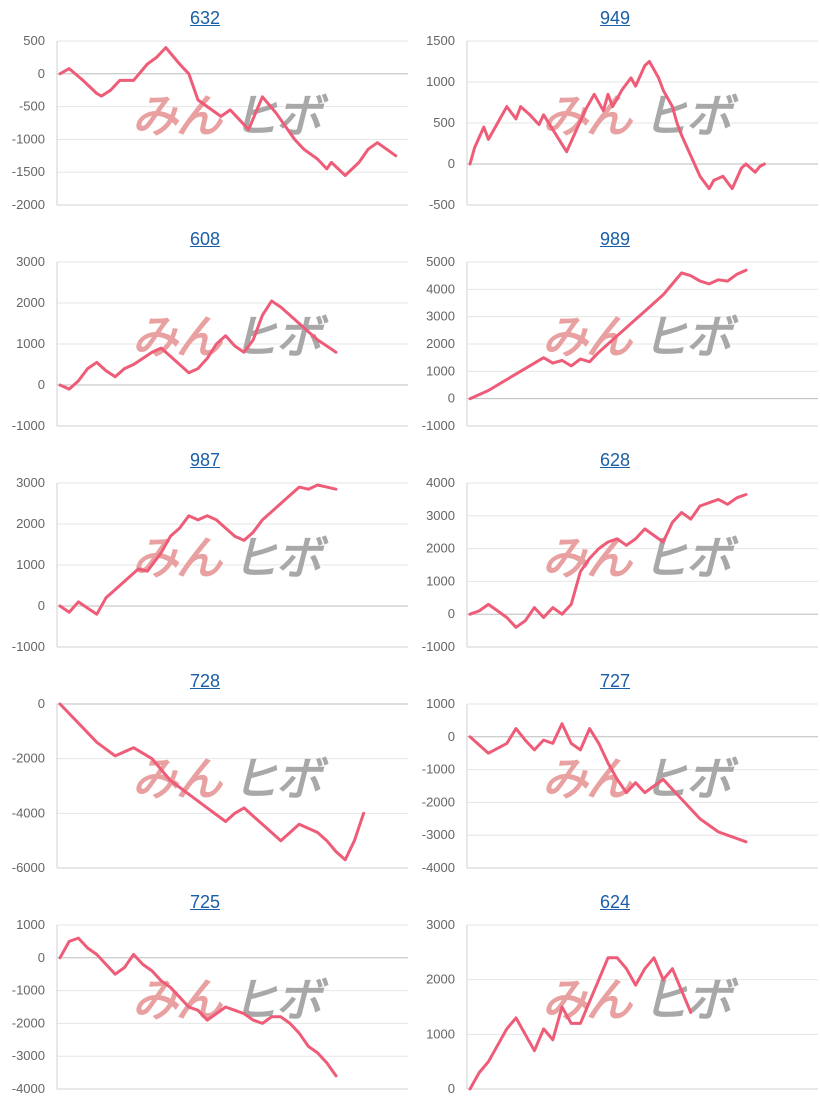 Image resolution: width=820 pixels, height=1105 pixels. I want to click on chart-title-link: 728, so click(205, 681).